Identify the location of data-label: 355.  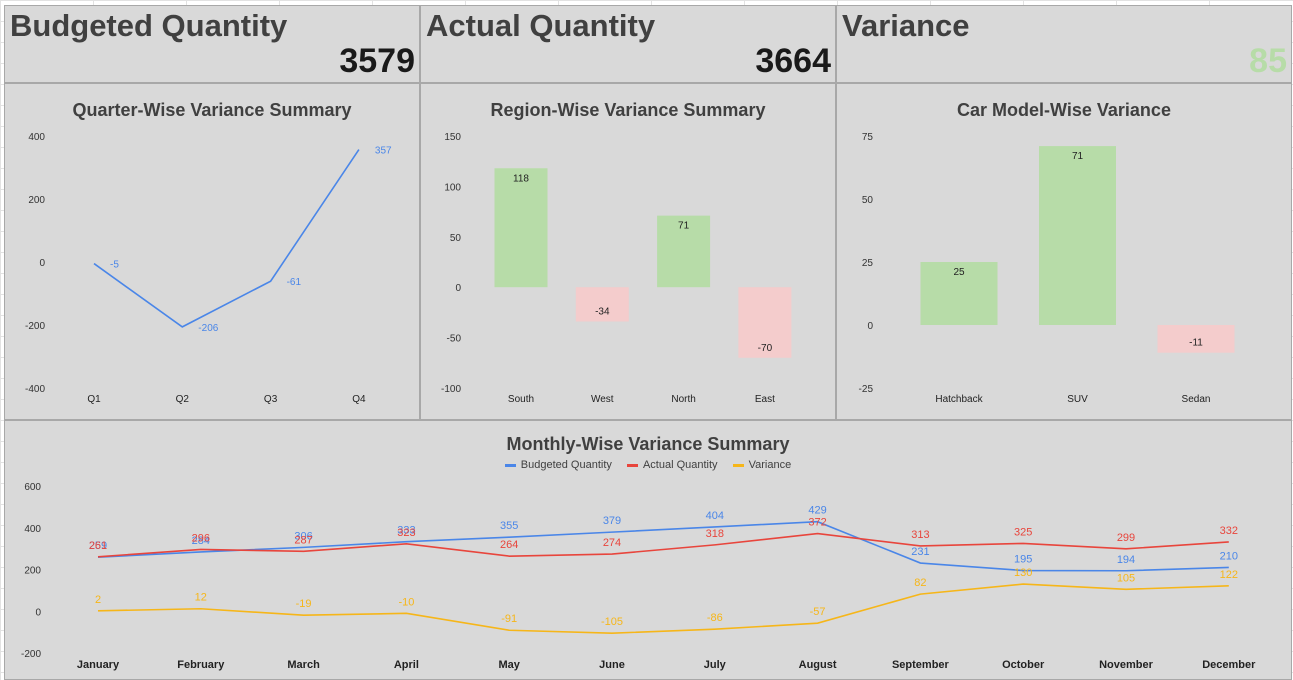
(509, 526).